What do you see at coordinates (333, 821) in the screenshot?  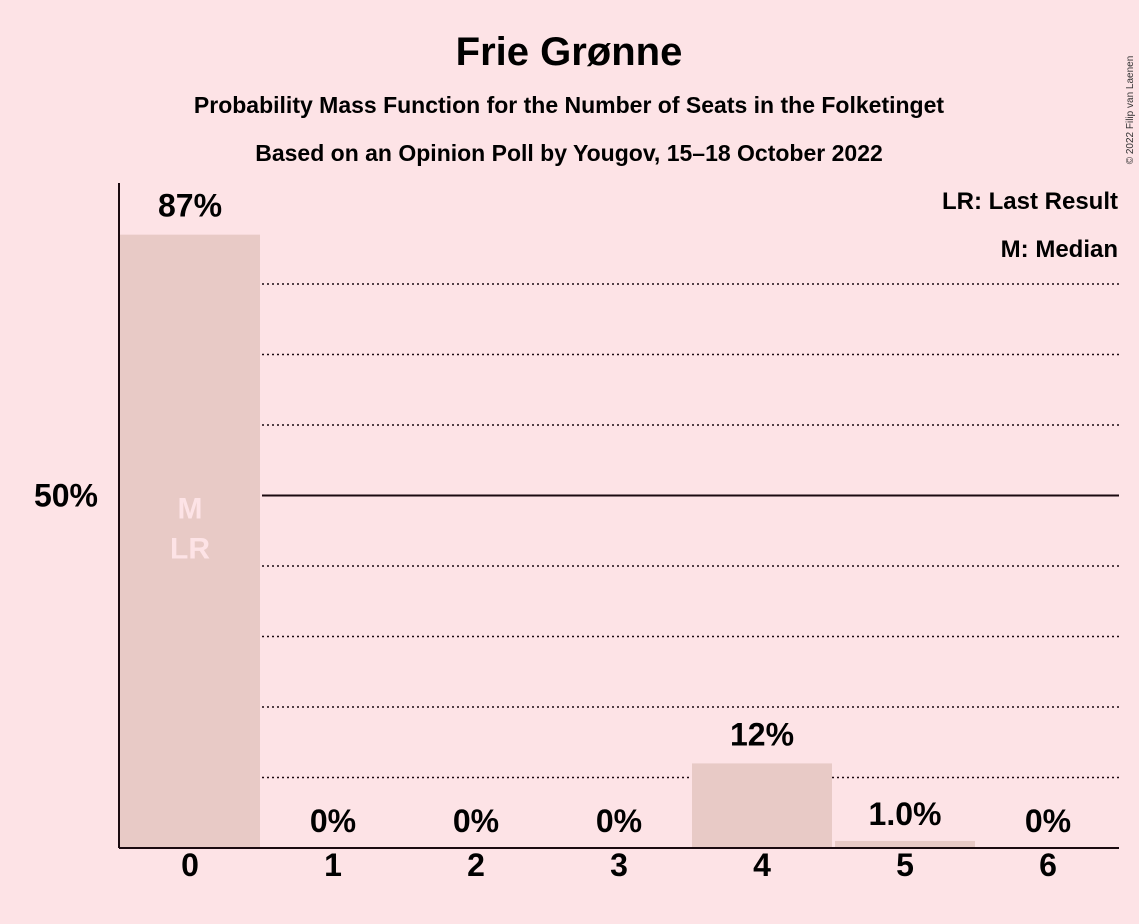 I see `value-label-1: 0%` at bounding box center [333, 821].